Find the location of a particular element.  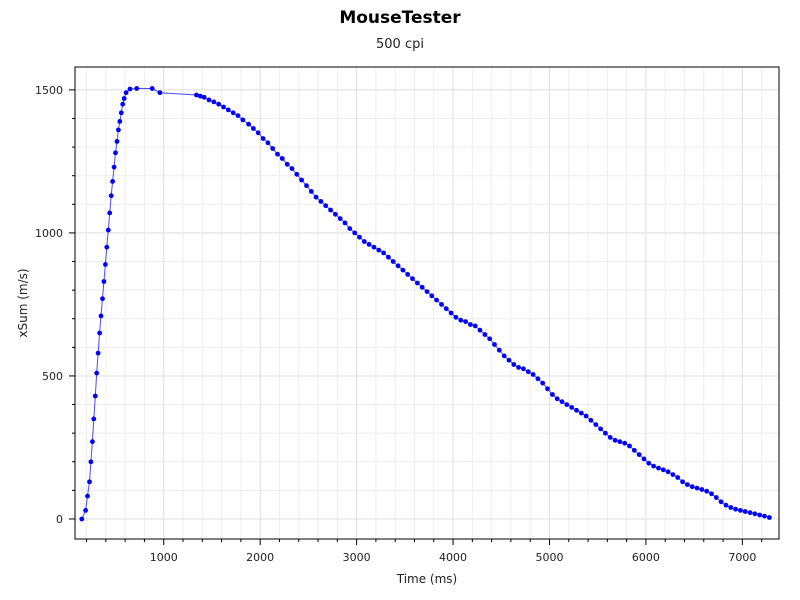

x-tick-label: 5000 is located at coordinates (549, 557).